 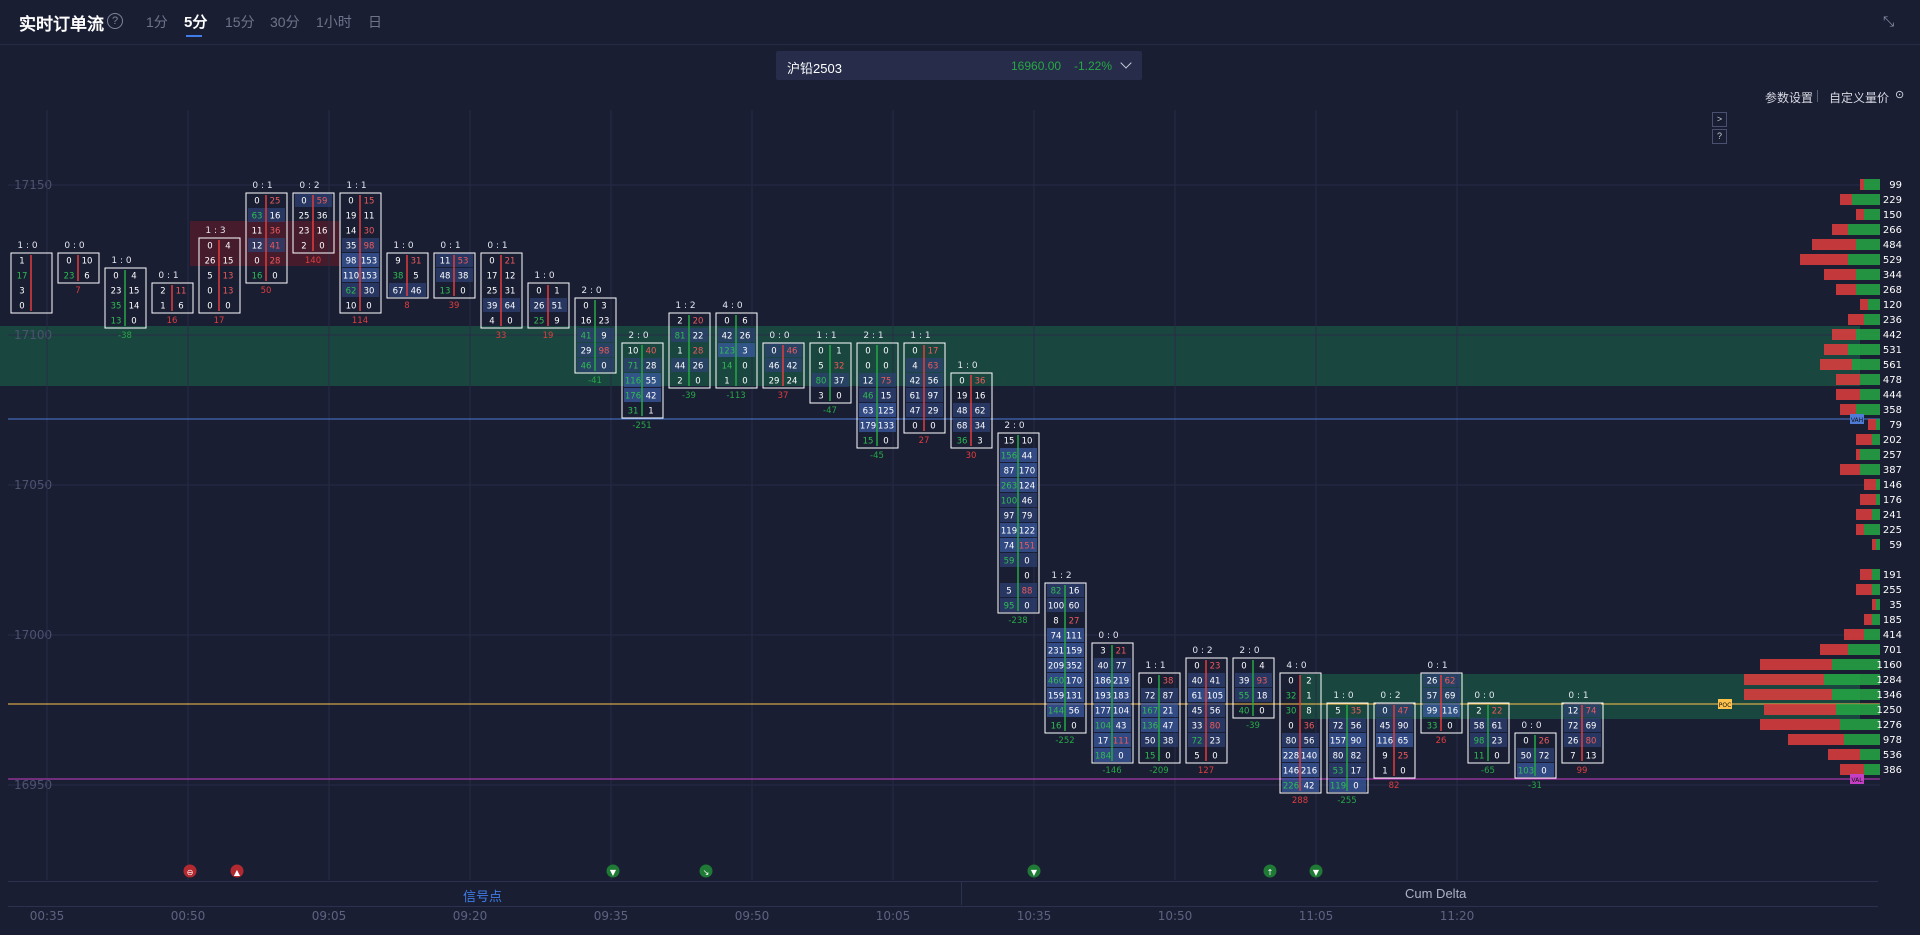 What do you see at coordinates (1150, 697) in the screenshot?
I see `cell-bid: 72` at bounding box center [1150, 697].